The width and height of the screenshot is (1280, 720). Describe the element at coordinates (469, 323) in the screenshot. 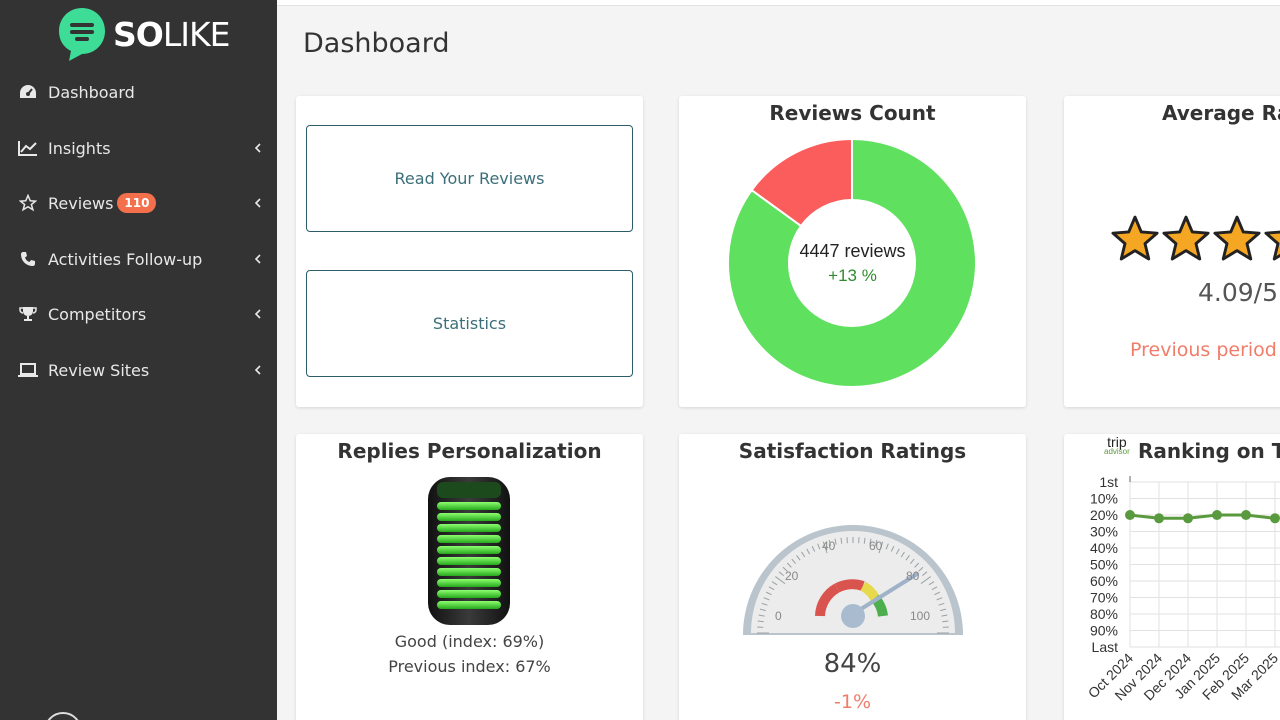

I see `statistics-button: Statistics` at that location.